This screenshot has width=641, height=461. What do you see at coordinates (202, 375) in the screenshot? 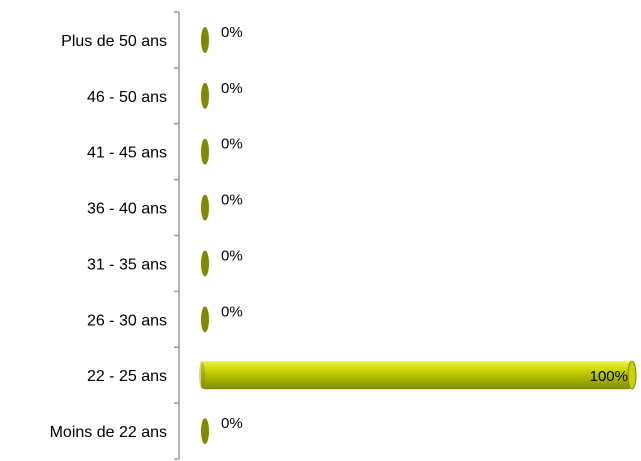
I see `bar-start-cap` at bounding box center [202, 375].